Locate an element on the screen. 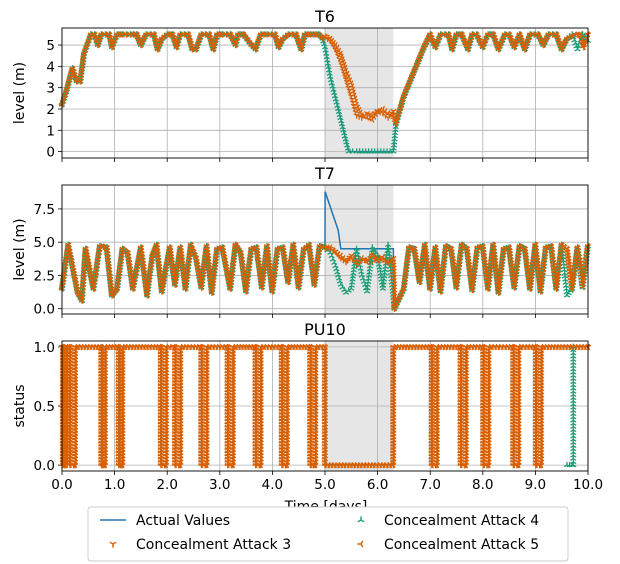  panel-title: T6 is located at coordinates (324, 16).